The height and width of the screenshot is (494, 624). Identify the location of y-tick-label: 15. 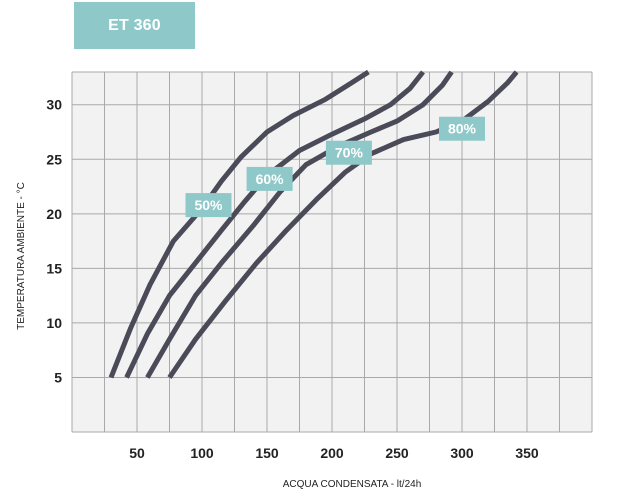
(54, 268).